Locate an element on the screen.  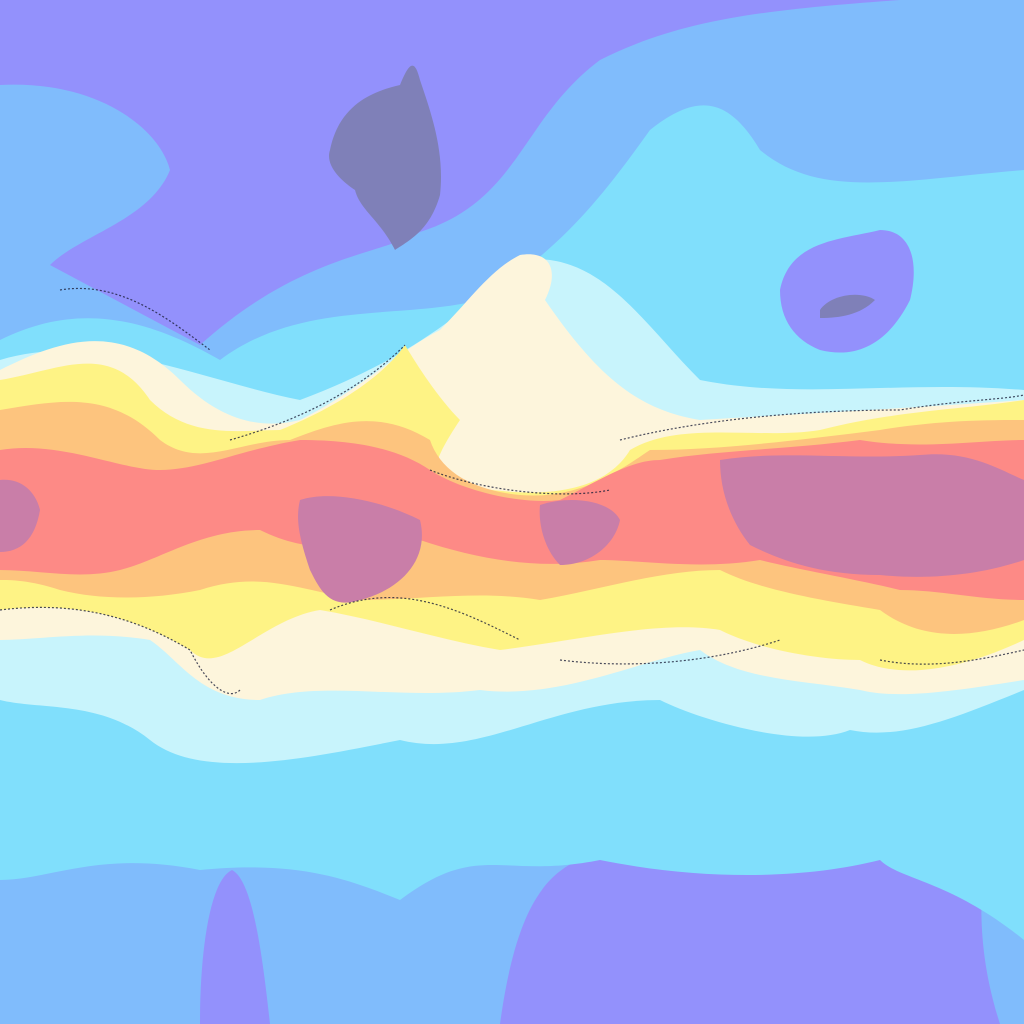
cold-pocket is located at coordinates (847, 291).